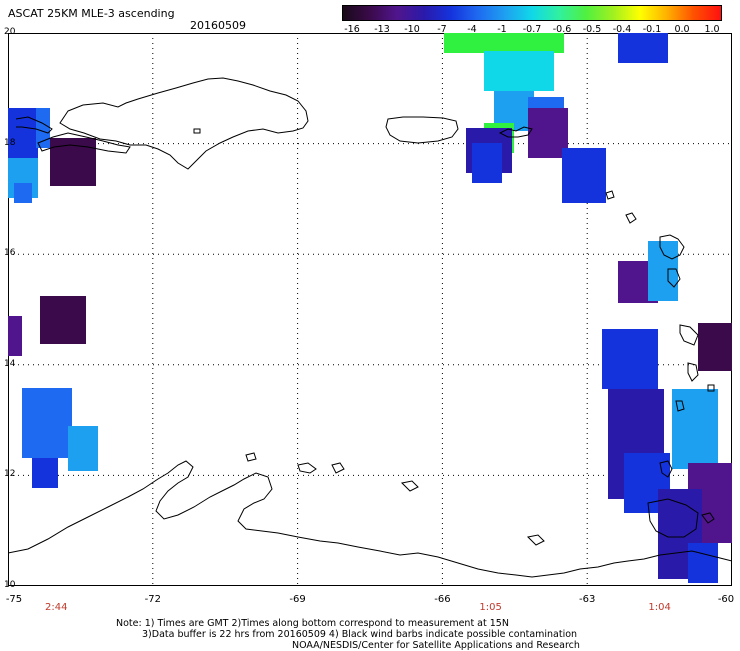 This screenshot has width=740, height=651. Describe the element at coordinates (10, 253) in the screenshot. I see `latitude-label: 16` at that location.